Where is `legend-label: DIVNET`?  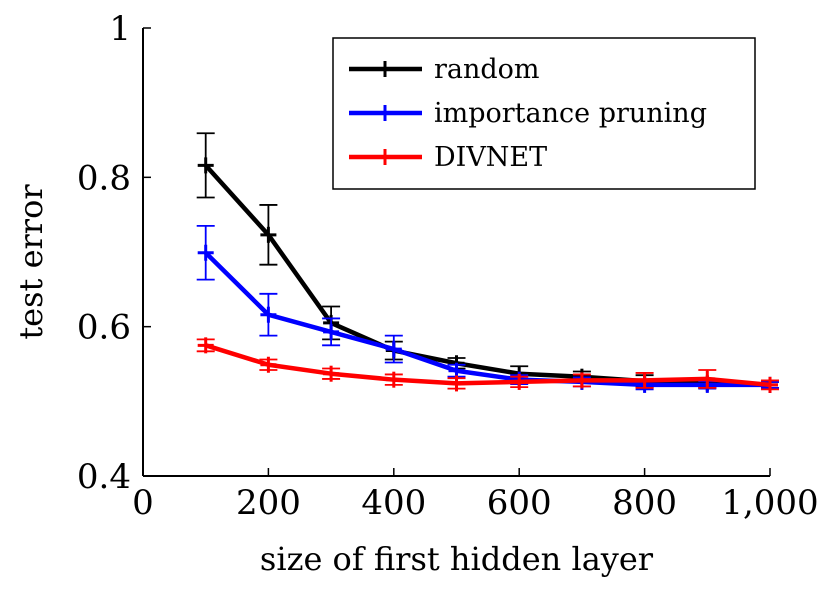
legend-label: DIVNET is located at coordinates (490, 157).